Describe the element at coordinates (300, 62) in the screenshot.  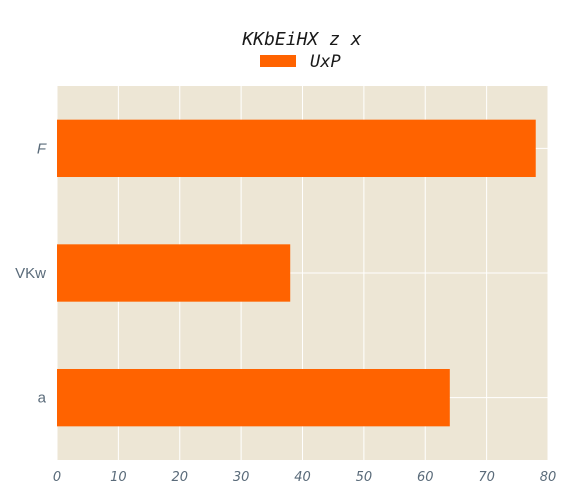
I see `legend: UxP` at that location.